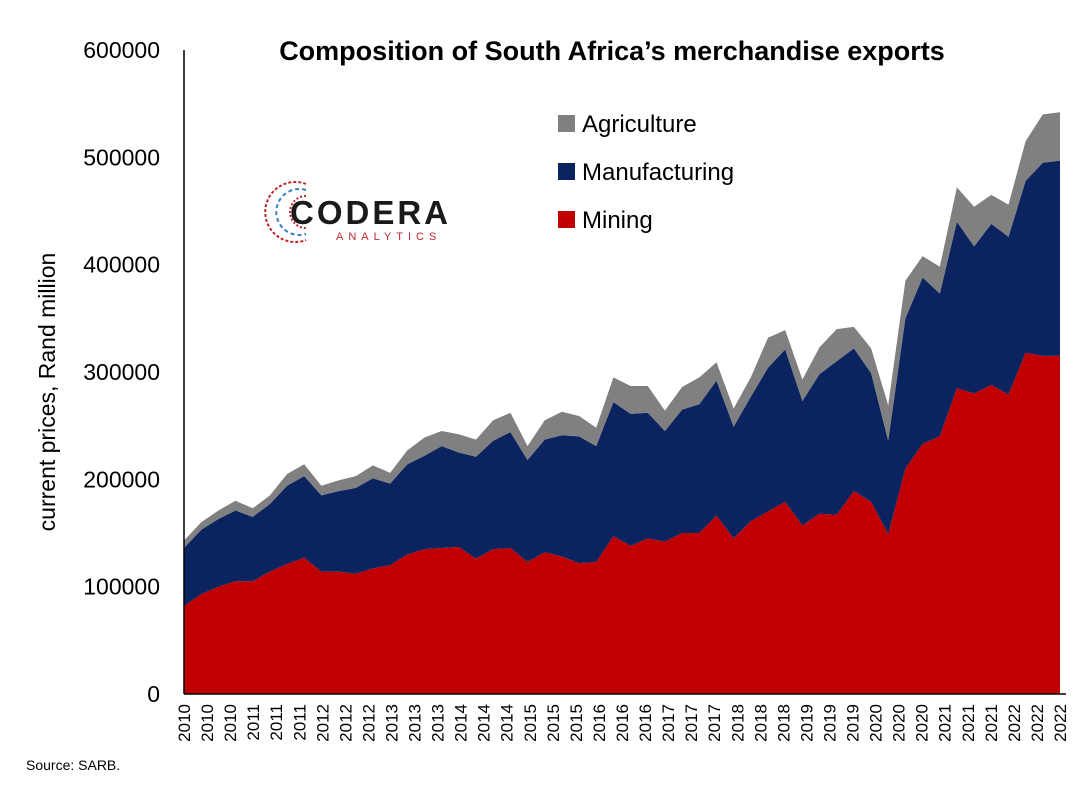 This screenshot has width=1080, height=788. I want to click on source-note: Source: SARB., so click(73, 765).